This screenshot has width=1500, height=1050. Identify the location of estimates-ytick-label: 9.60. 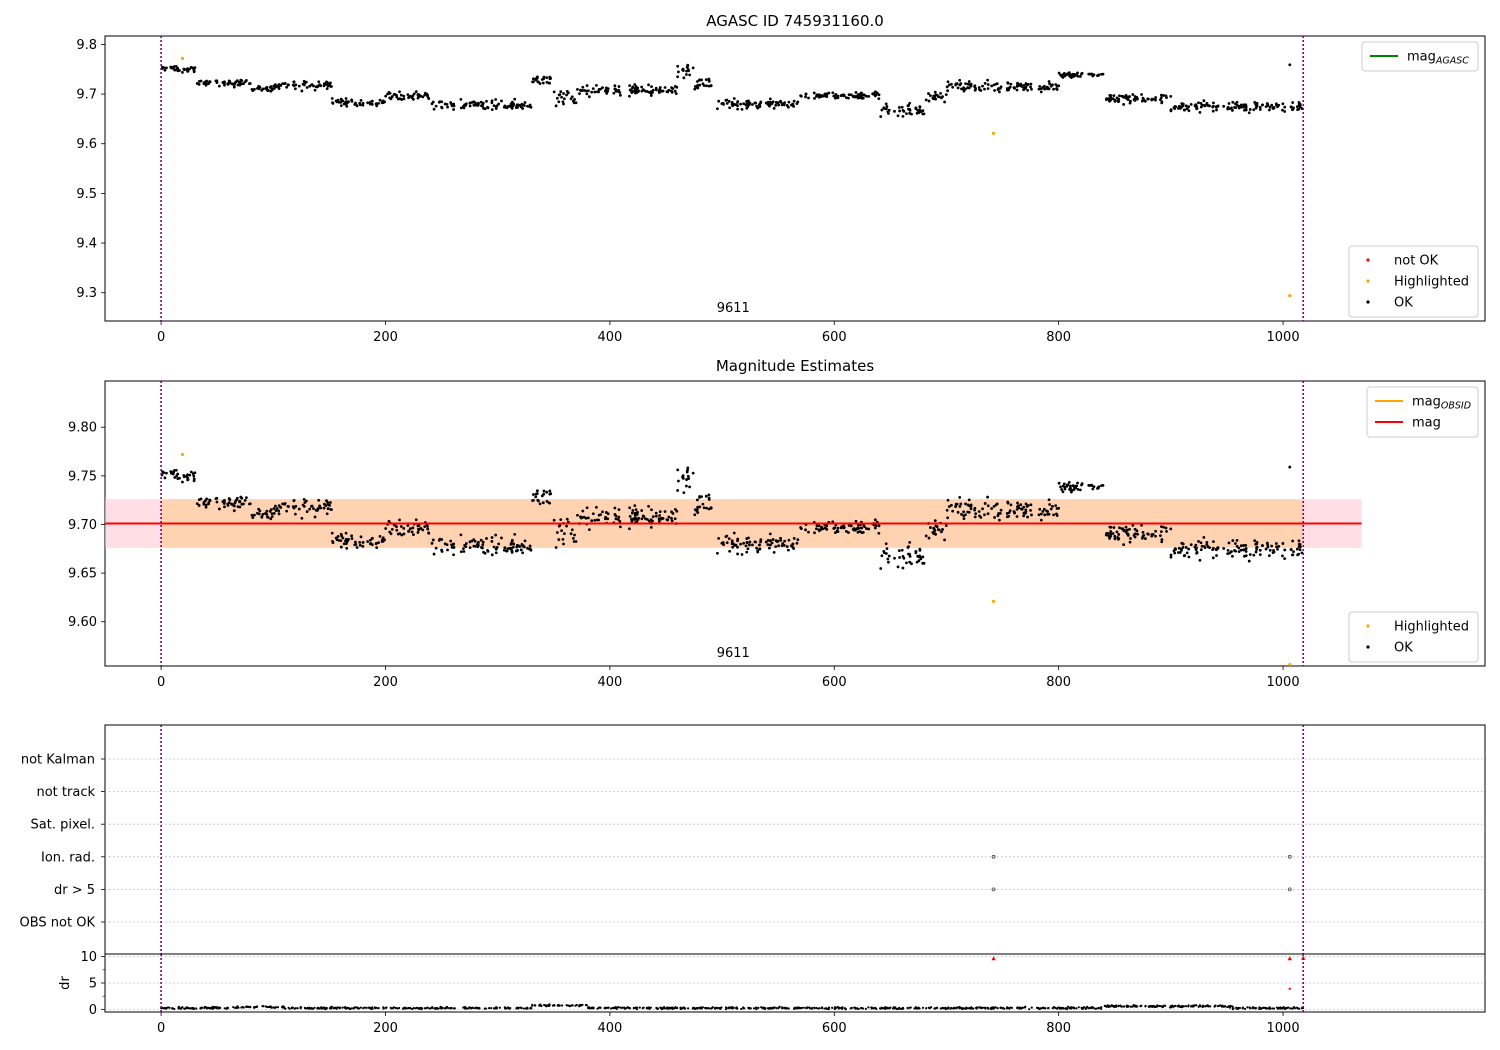
(82, 622).